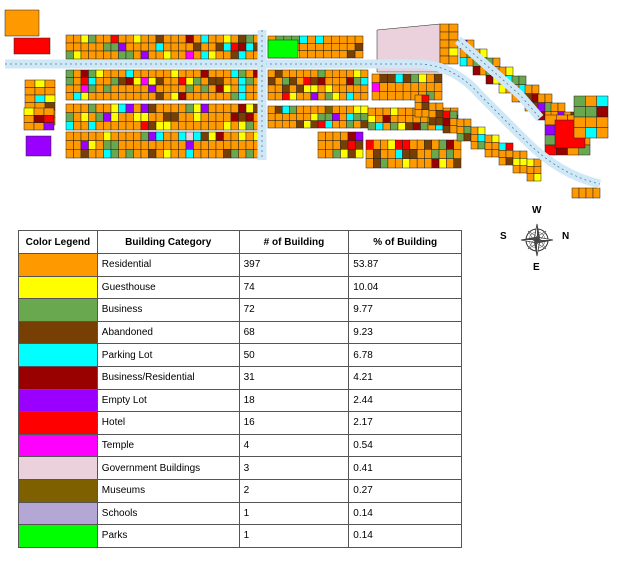 The width and height of the screenshot is (618, 568). I want to click on legend-row: Temple 4 0.54, so click(240, 445).